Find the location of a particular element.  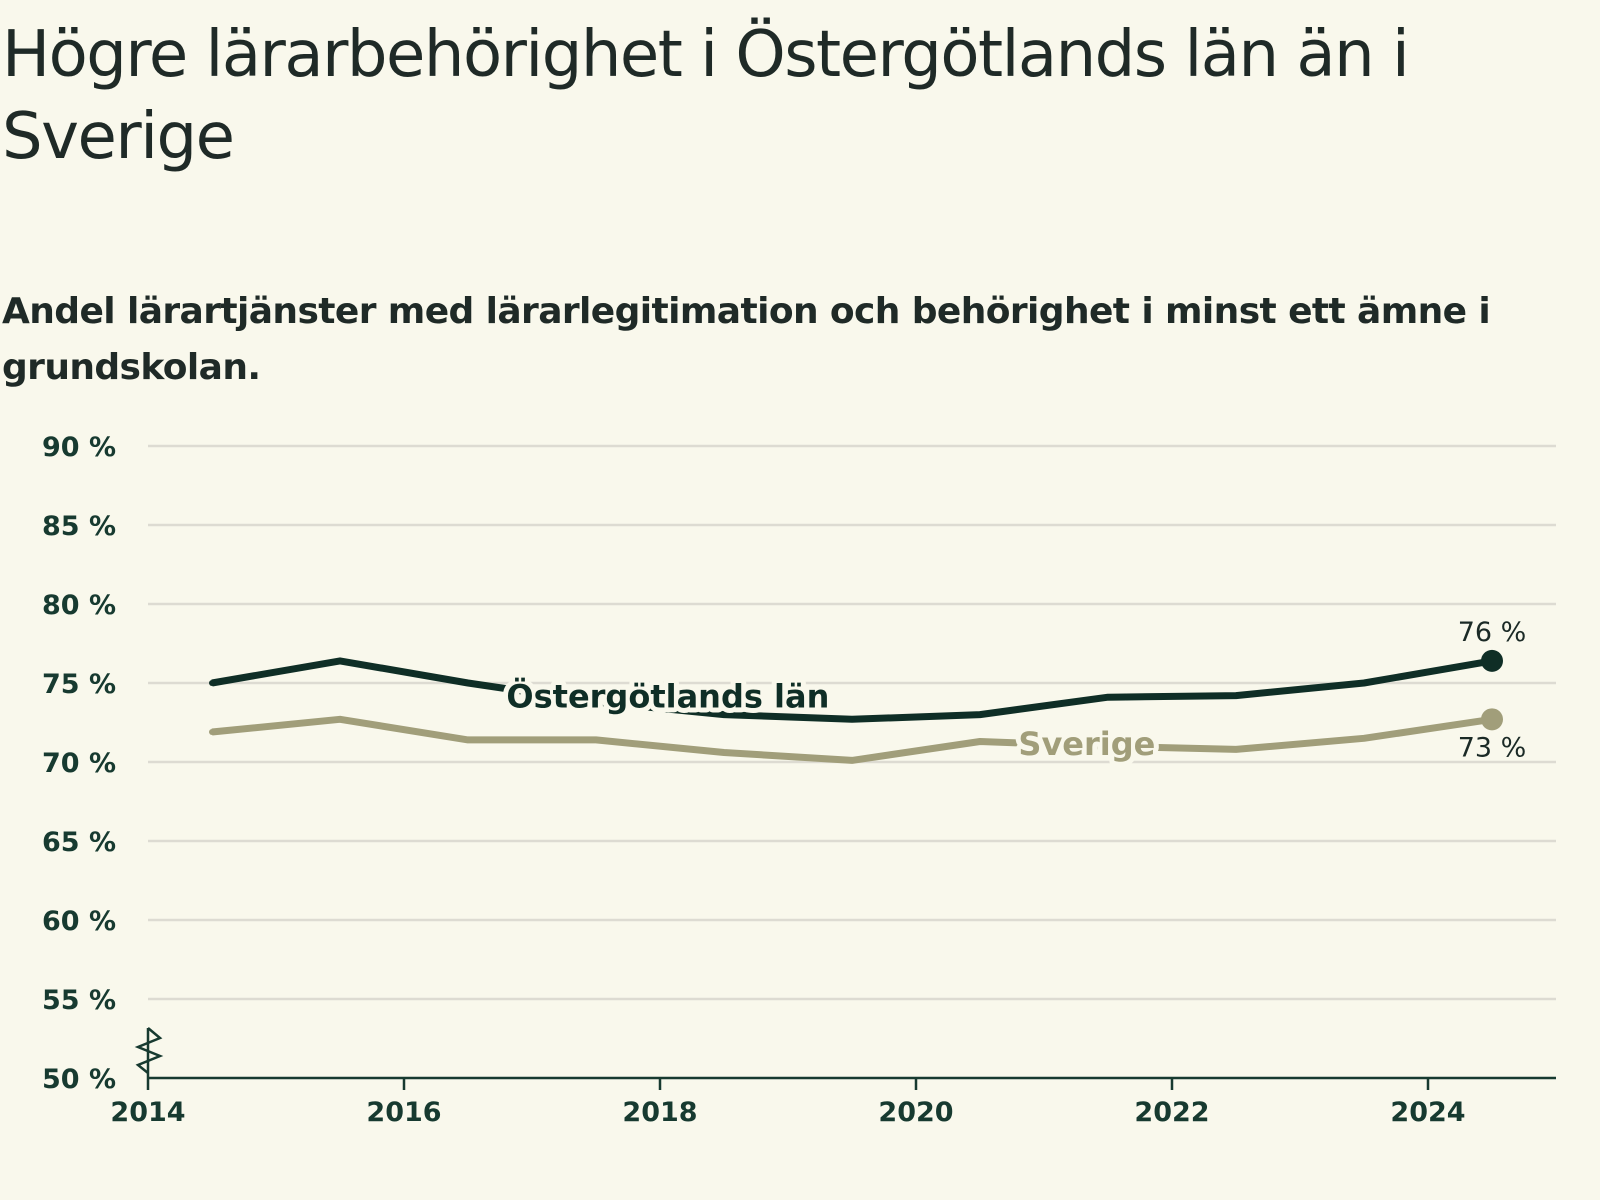

end-point-sverige is located at coordinates (1492, 719).